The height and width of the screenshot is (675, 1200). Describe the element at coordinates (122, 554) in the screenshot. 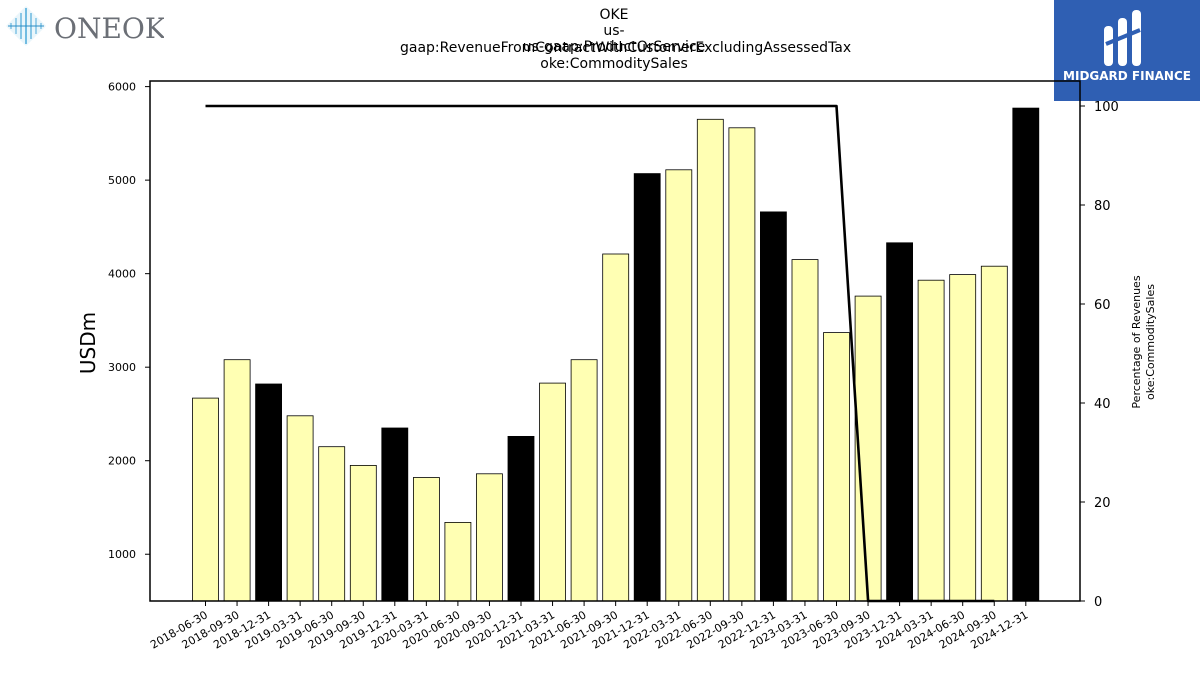

I see `y-tick-label-1000: 1000` at that location.